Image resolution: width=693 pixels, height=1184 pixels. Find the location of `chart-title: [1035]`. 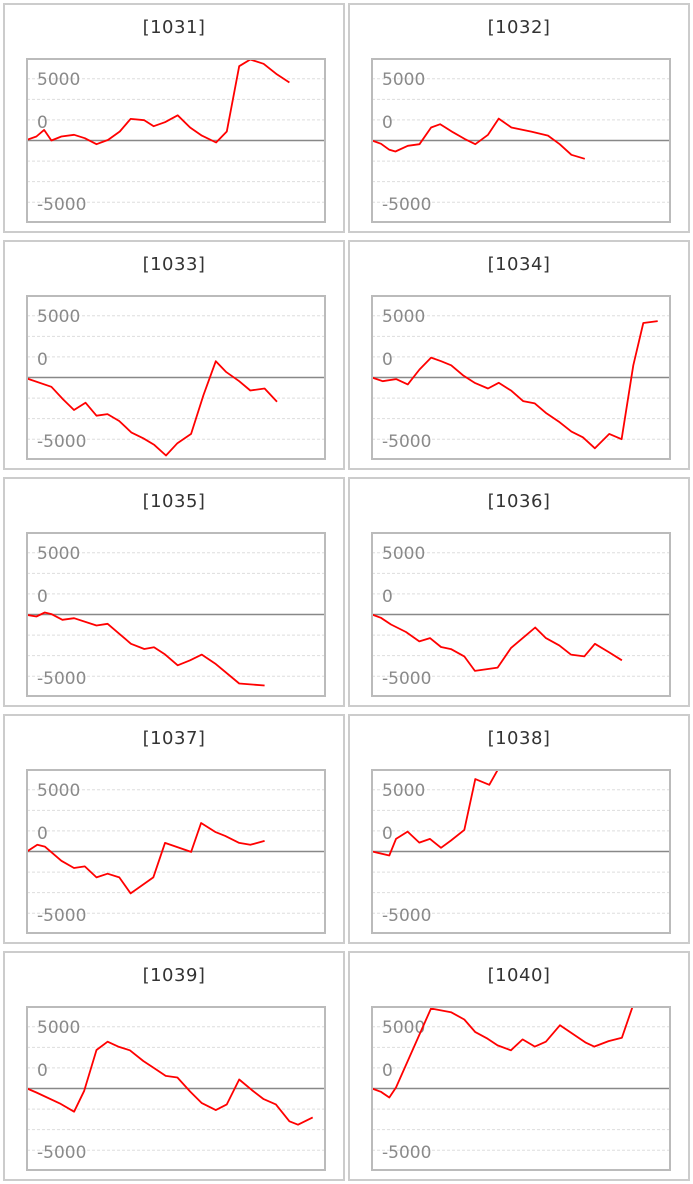

chart-title: [1035] is located at coordinates (174, 501).